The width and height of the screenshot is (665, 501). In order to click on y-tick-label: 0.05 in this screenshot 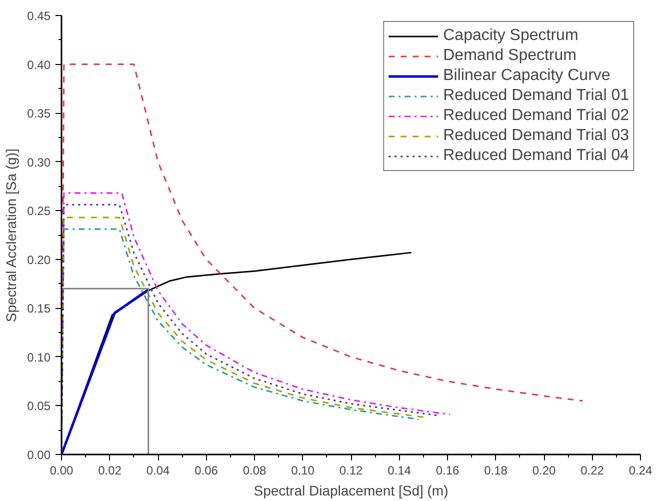, I will do `click(39, 406)`.